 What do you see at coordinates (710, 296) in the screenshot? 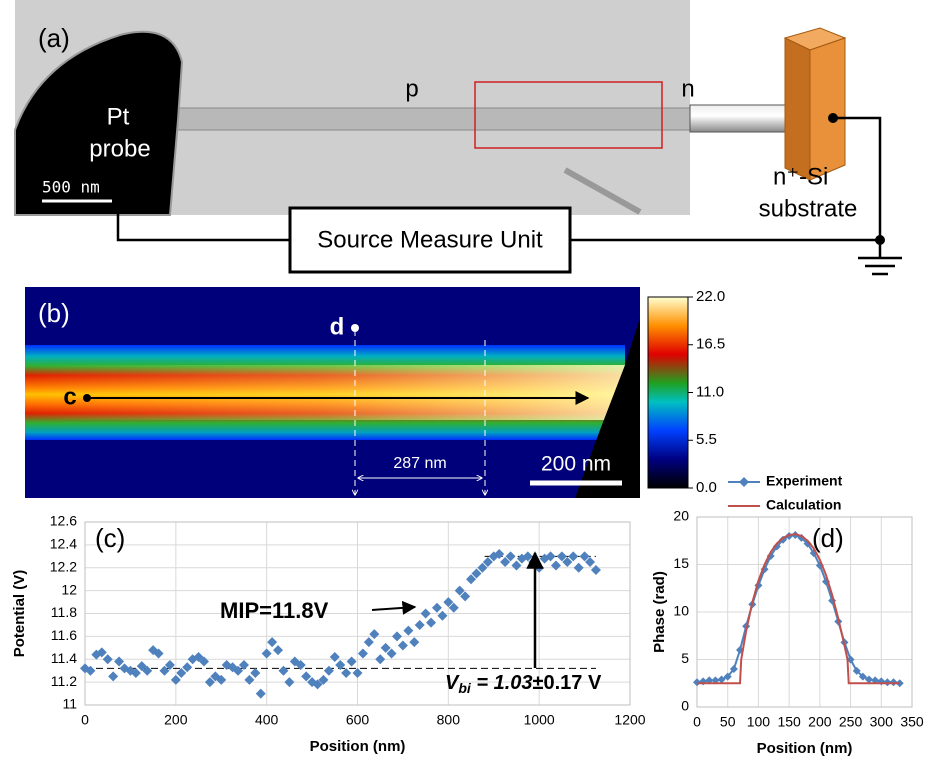
I see `colorbar-label: 22.0` at bounding box center [710, 296].